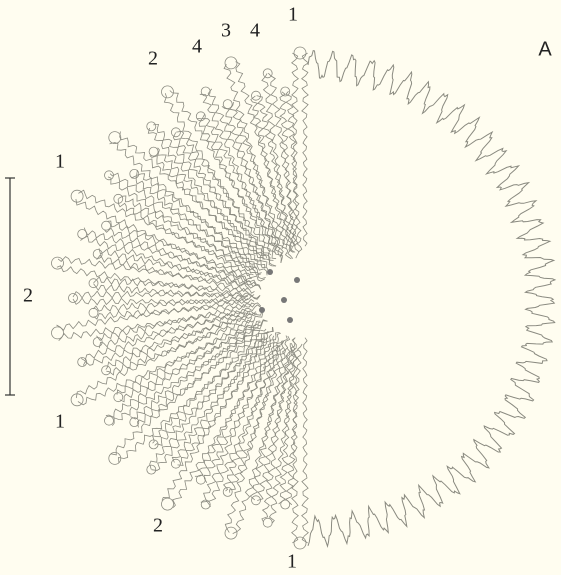 Image resolution: width=561 pixels, height=575 pixels. I want to click on septa-label: 4, so click(255, 31).